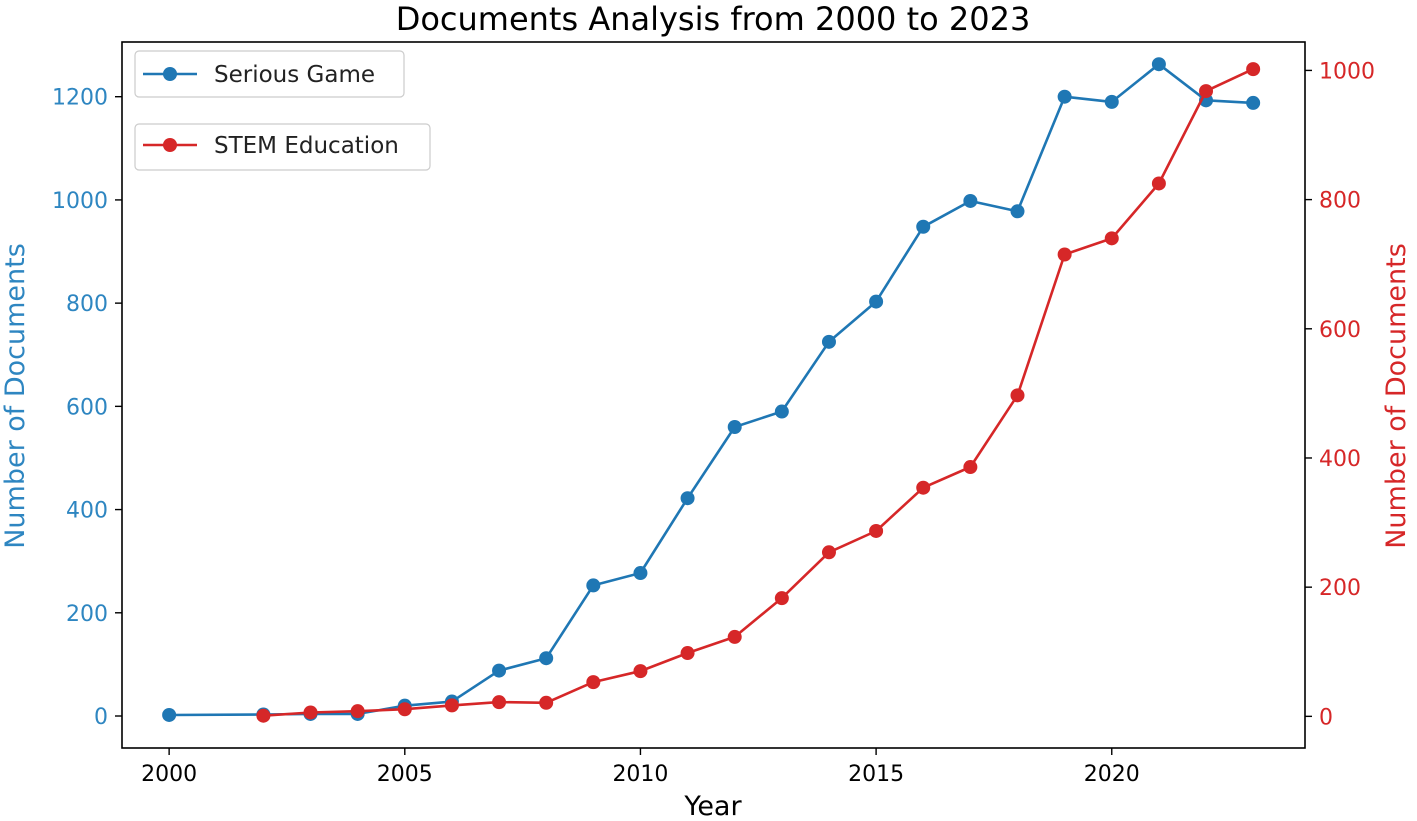 Image resolution: width=1417 pixels, height=821 pixels. What do you see at coordinates (1396, 396) in the screenshot?
I see `y-axis-label-right: Number of Documents` at bounding box center [1396, 396].